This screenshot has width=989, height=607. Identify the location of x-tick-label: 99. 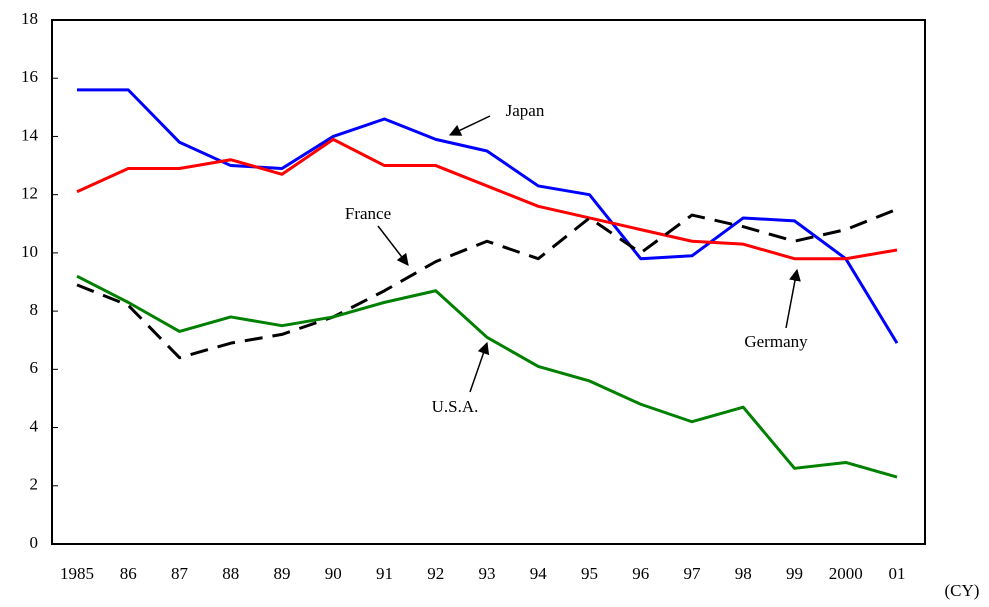
(794, 573).